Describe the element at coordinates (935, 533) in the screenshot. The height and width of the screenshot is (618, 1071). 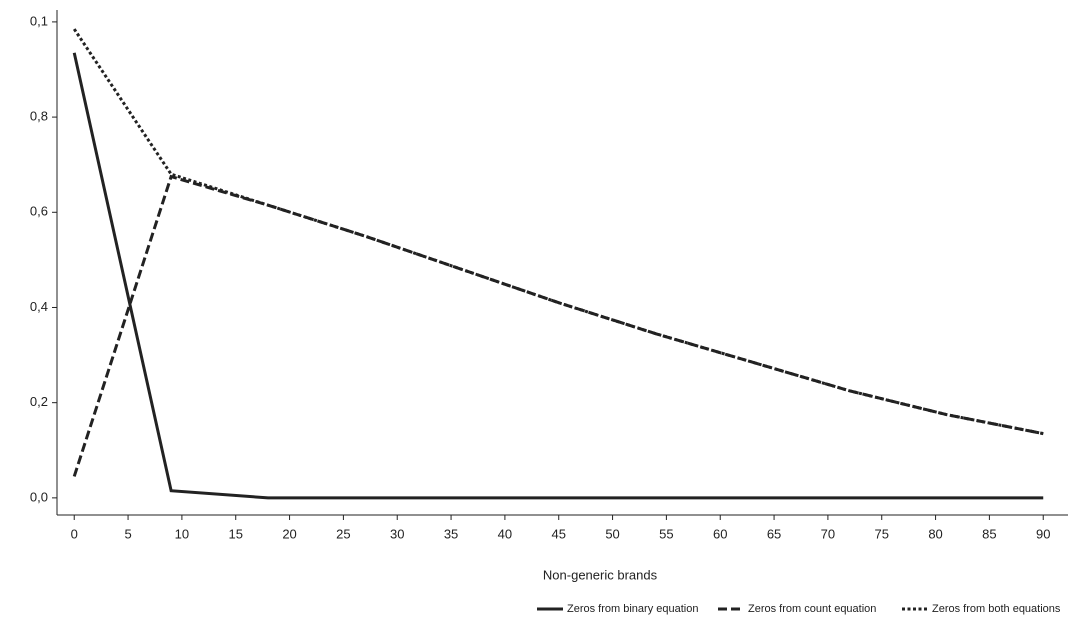
I see `x-tick-label: 80` at that location.